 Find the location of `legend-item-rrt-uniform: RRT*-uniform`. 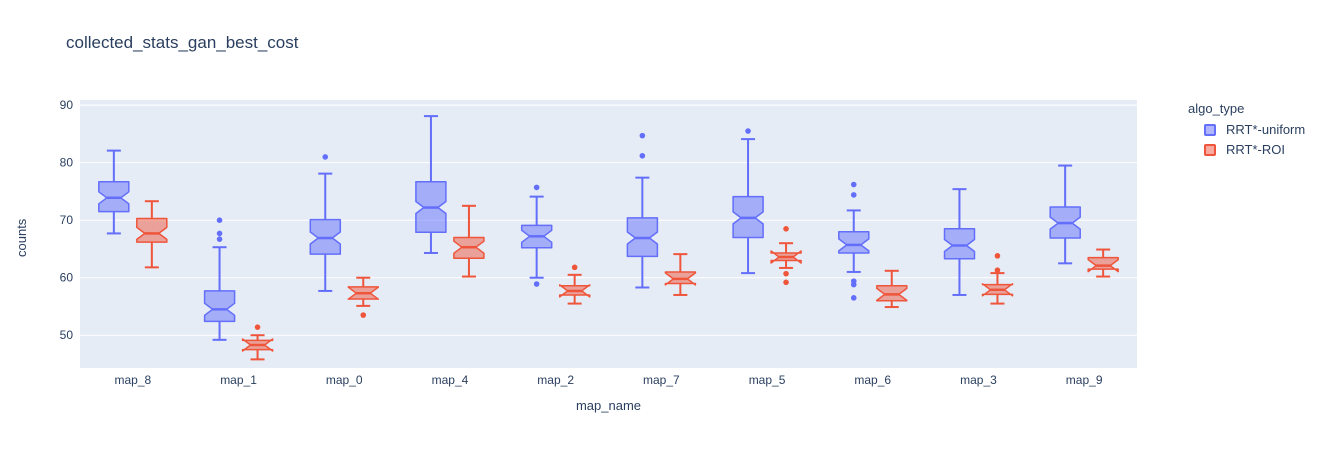

legend-item-rrt-uniform: RRT*-uniform is located at coordinates (1246, 129).